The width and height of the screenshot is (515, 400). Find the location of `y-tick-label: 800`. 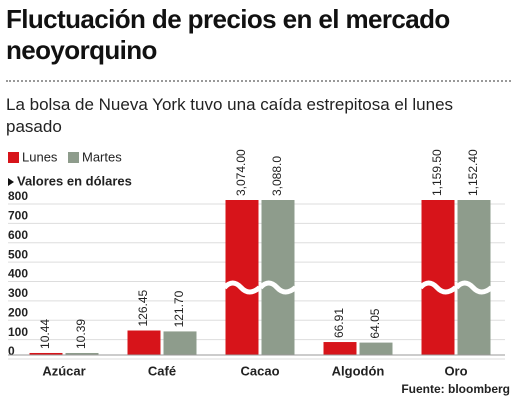

y-tick-label: 800 is located at coordinates (18, 196).